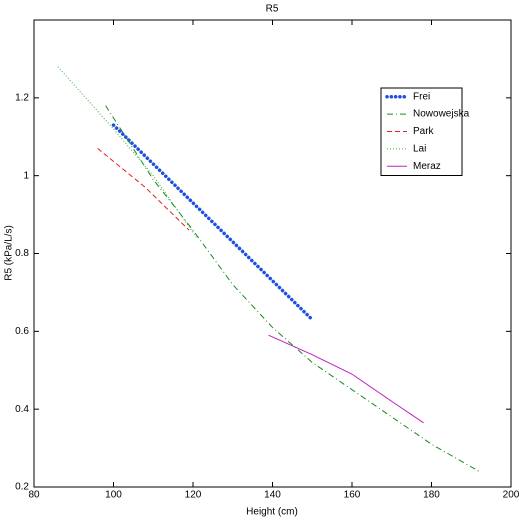 The image size is (519, 525). I want to click on y-axis-label: R5 (kPa/L/s), so click(9, 253).